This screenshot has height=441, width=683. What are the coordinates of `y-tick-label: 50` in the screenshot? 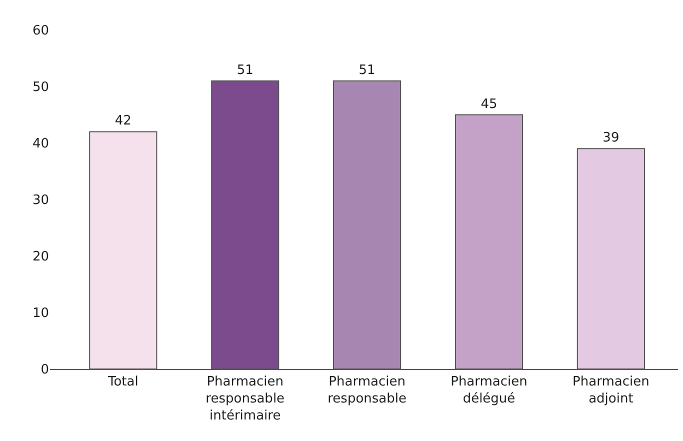 It's located at (40, 88).